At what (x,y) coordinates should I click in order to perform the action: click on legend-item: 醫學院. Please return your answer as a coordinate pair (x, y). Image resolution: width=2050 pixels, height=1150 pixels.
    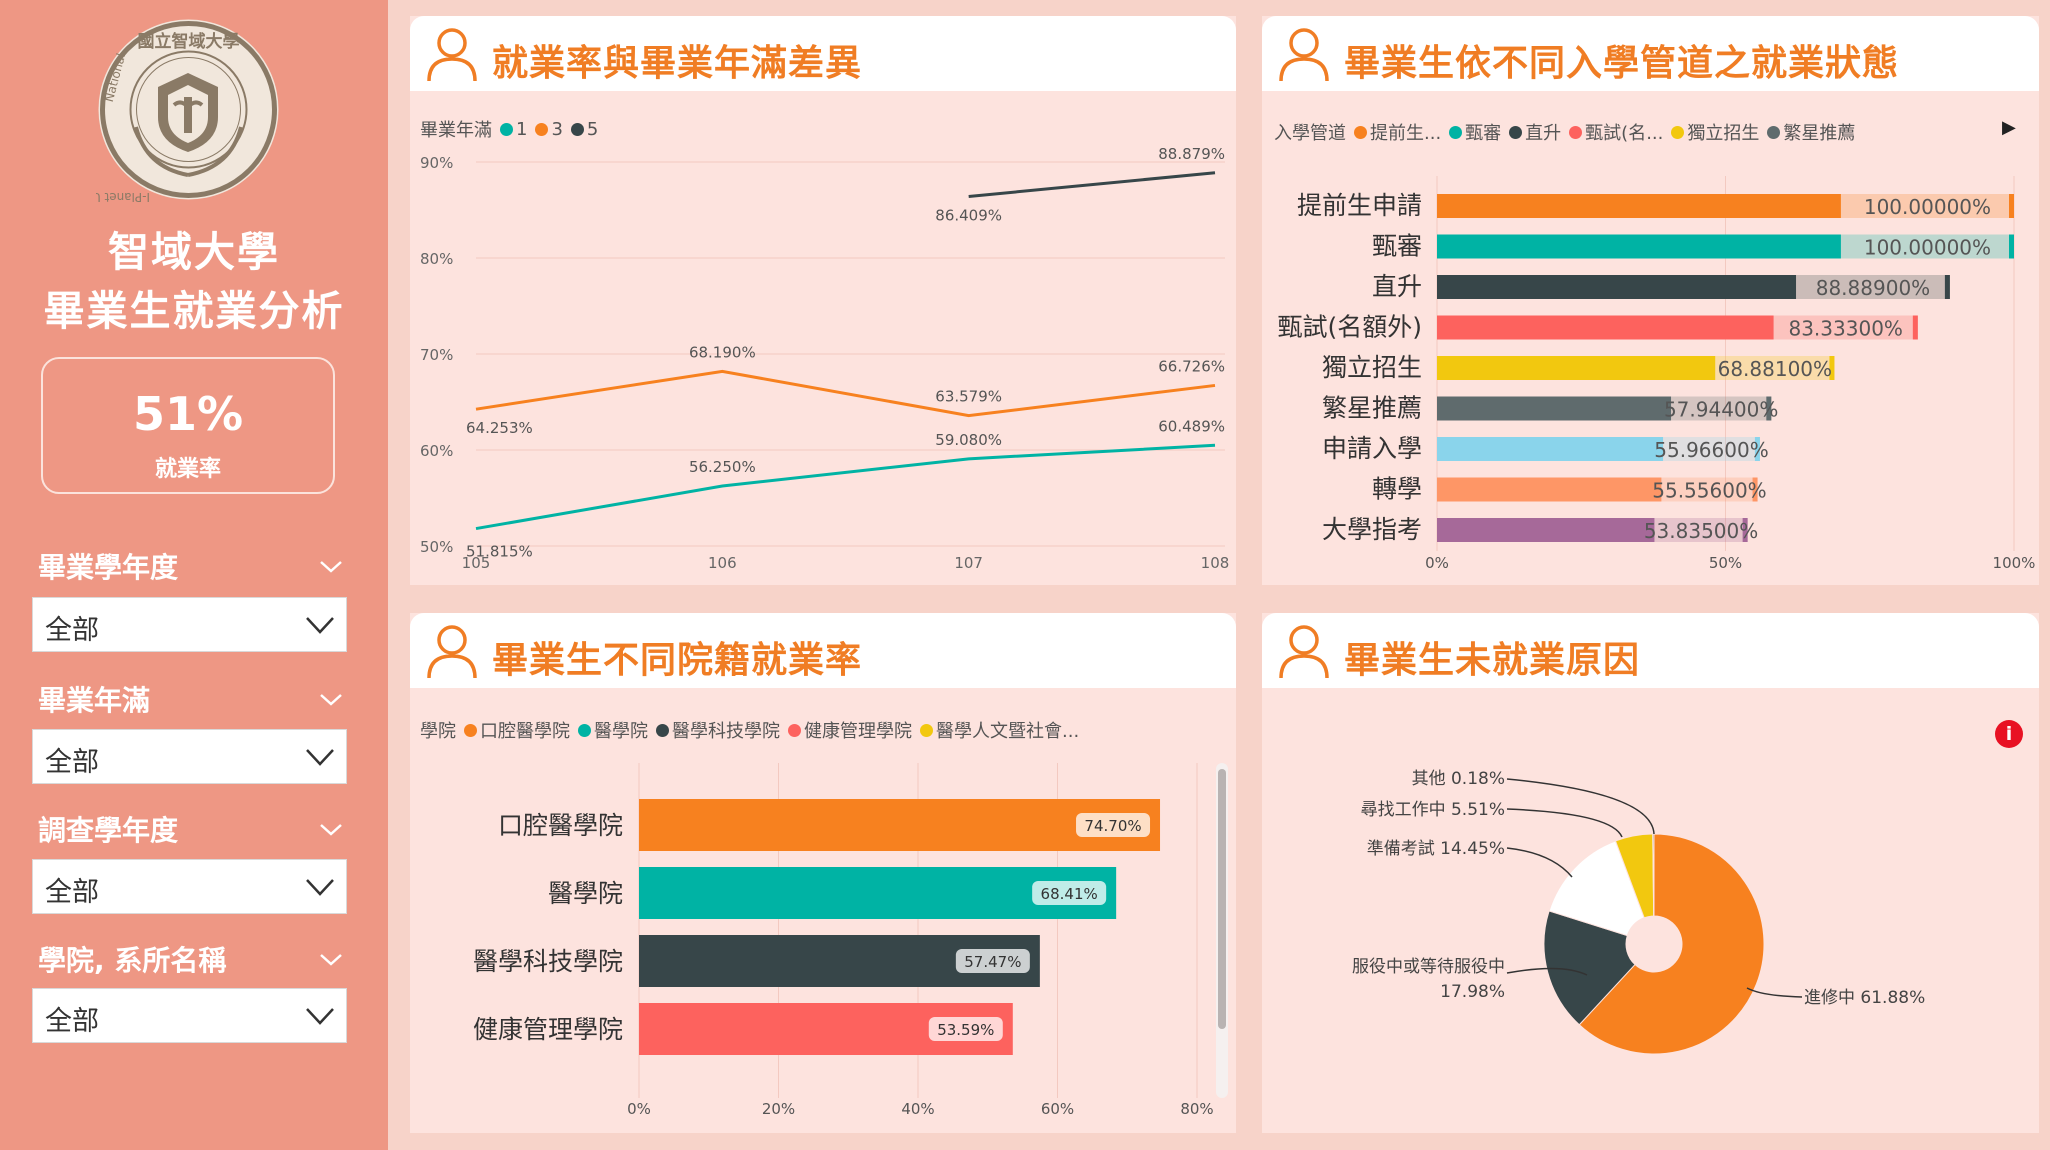
    Looking at the image, I should click on (613, 730).